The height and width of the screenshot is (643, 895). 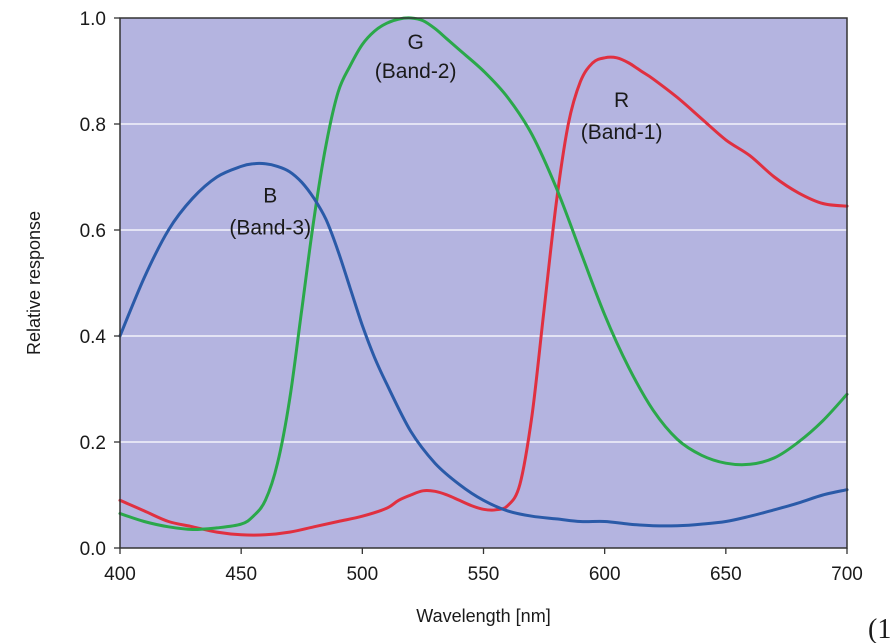 I want to click on annotation-label: B, so click(x=270, y=196).